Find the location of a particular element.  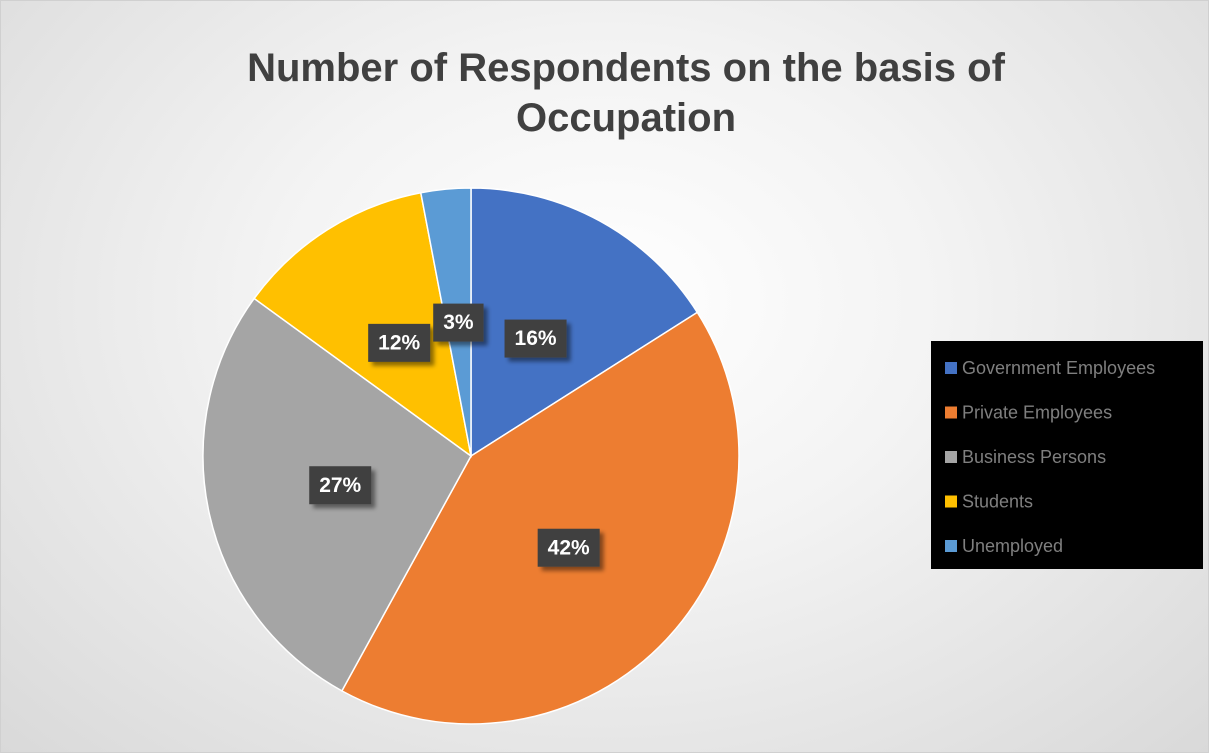

legend-box is located at coordinates (1067, 455).